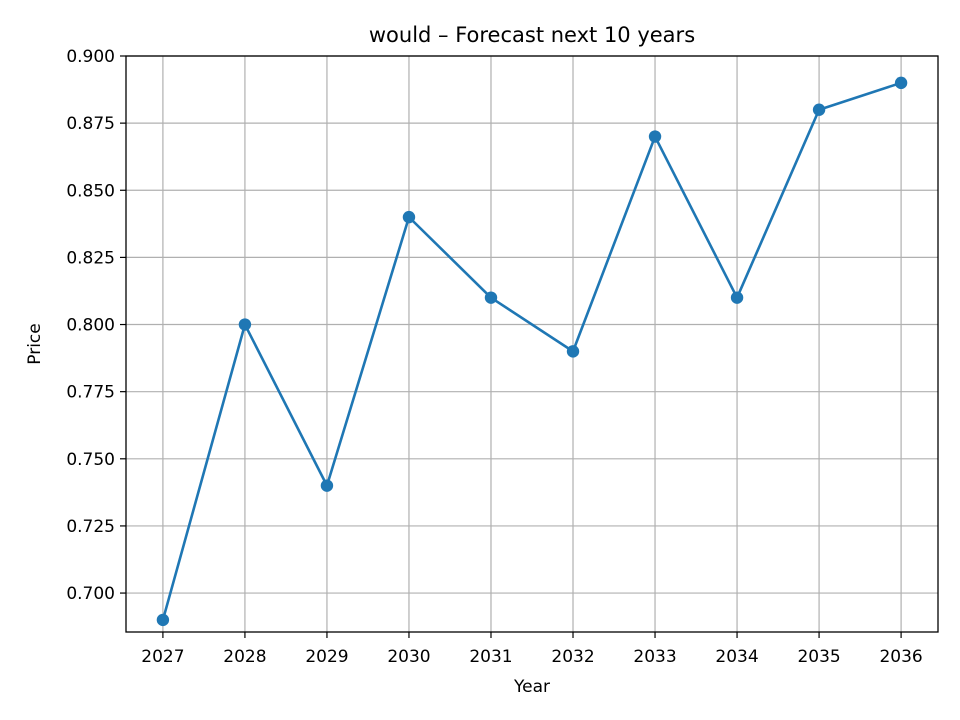  Describe the element at coordinates (90, 393) in the screenshot. I see `y-tick-label: 0.775` at that location.